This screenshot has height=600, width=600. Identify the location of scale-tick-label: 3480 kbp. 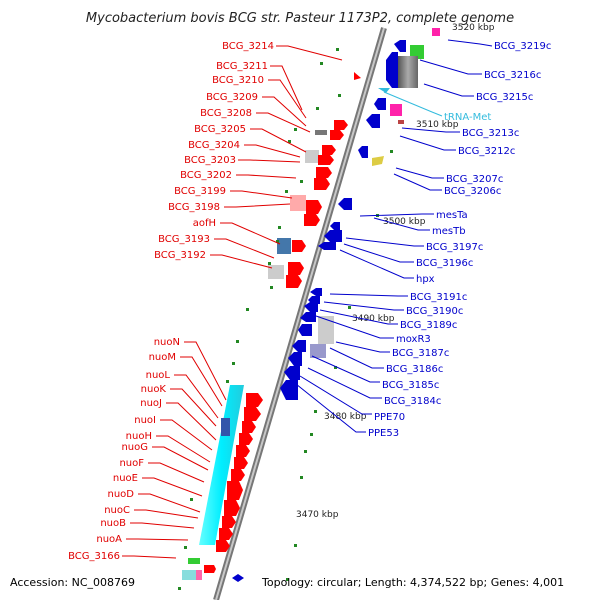
(345, 417).